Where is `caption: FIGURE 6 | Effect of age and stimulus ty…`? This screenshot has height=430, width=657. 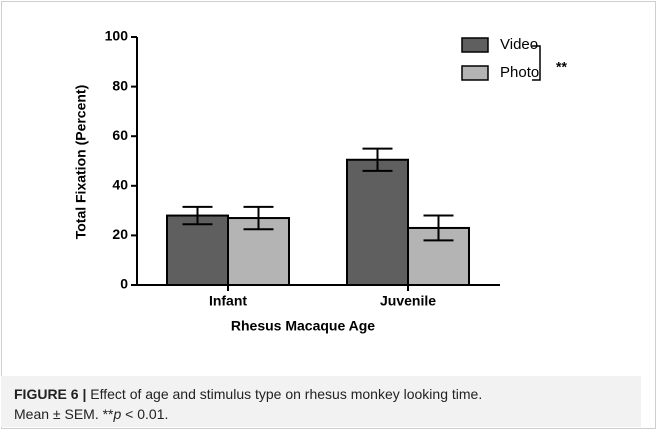
caption: FIGURE 6 | Effect of age and stimulus ty… is located at coordinates (321, 401).